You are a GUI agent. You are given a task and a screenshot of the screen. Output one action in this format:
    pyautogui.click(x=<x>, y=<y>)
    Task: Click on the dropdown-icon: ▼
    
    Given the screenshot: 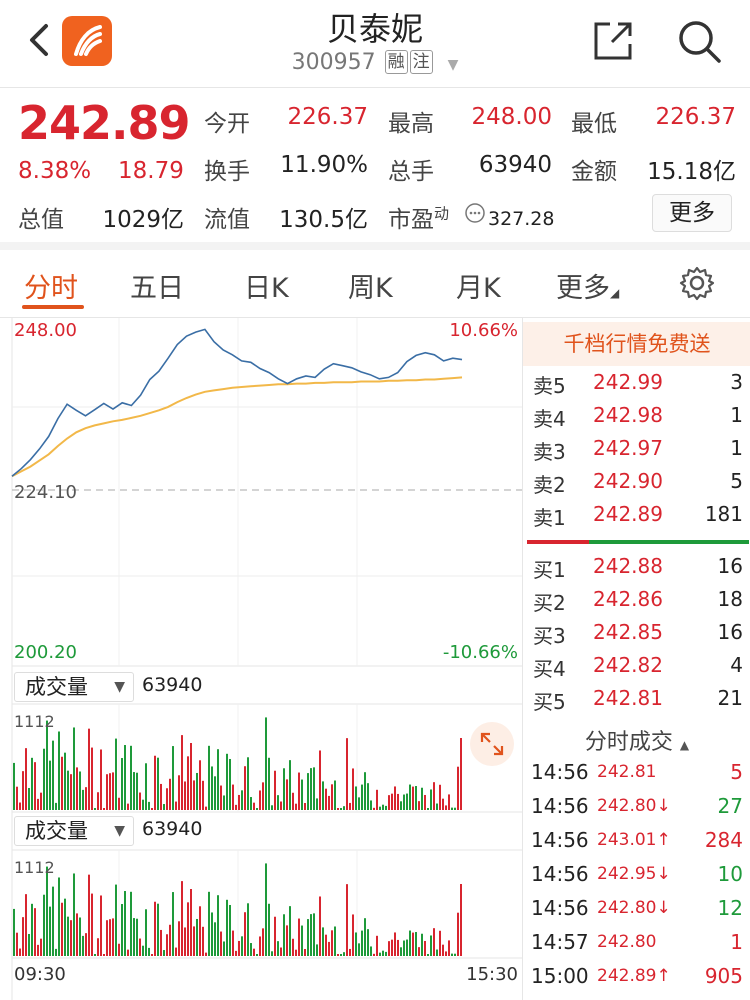 What is the action you would take?
    pyautogui.click(x=453, y=65)
    